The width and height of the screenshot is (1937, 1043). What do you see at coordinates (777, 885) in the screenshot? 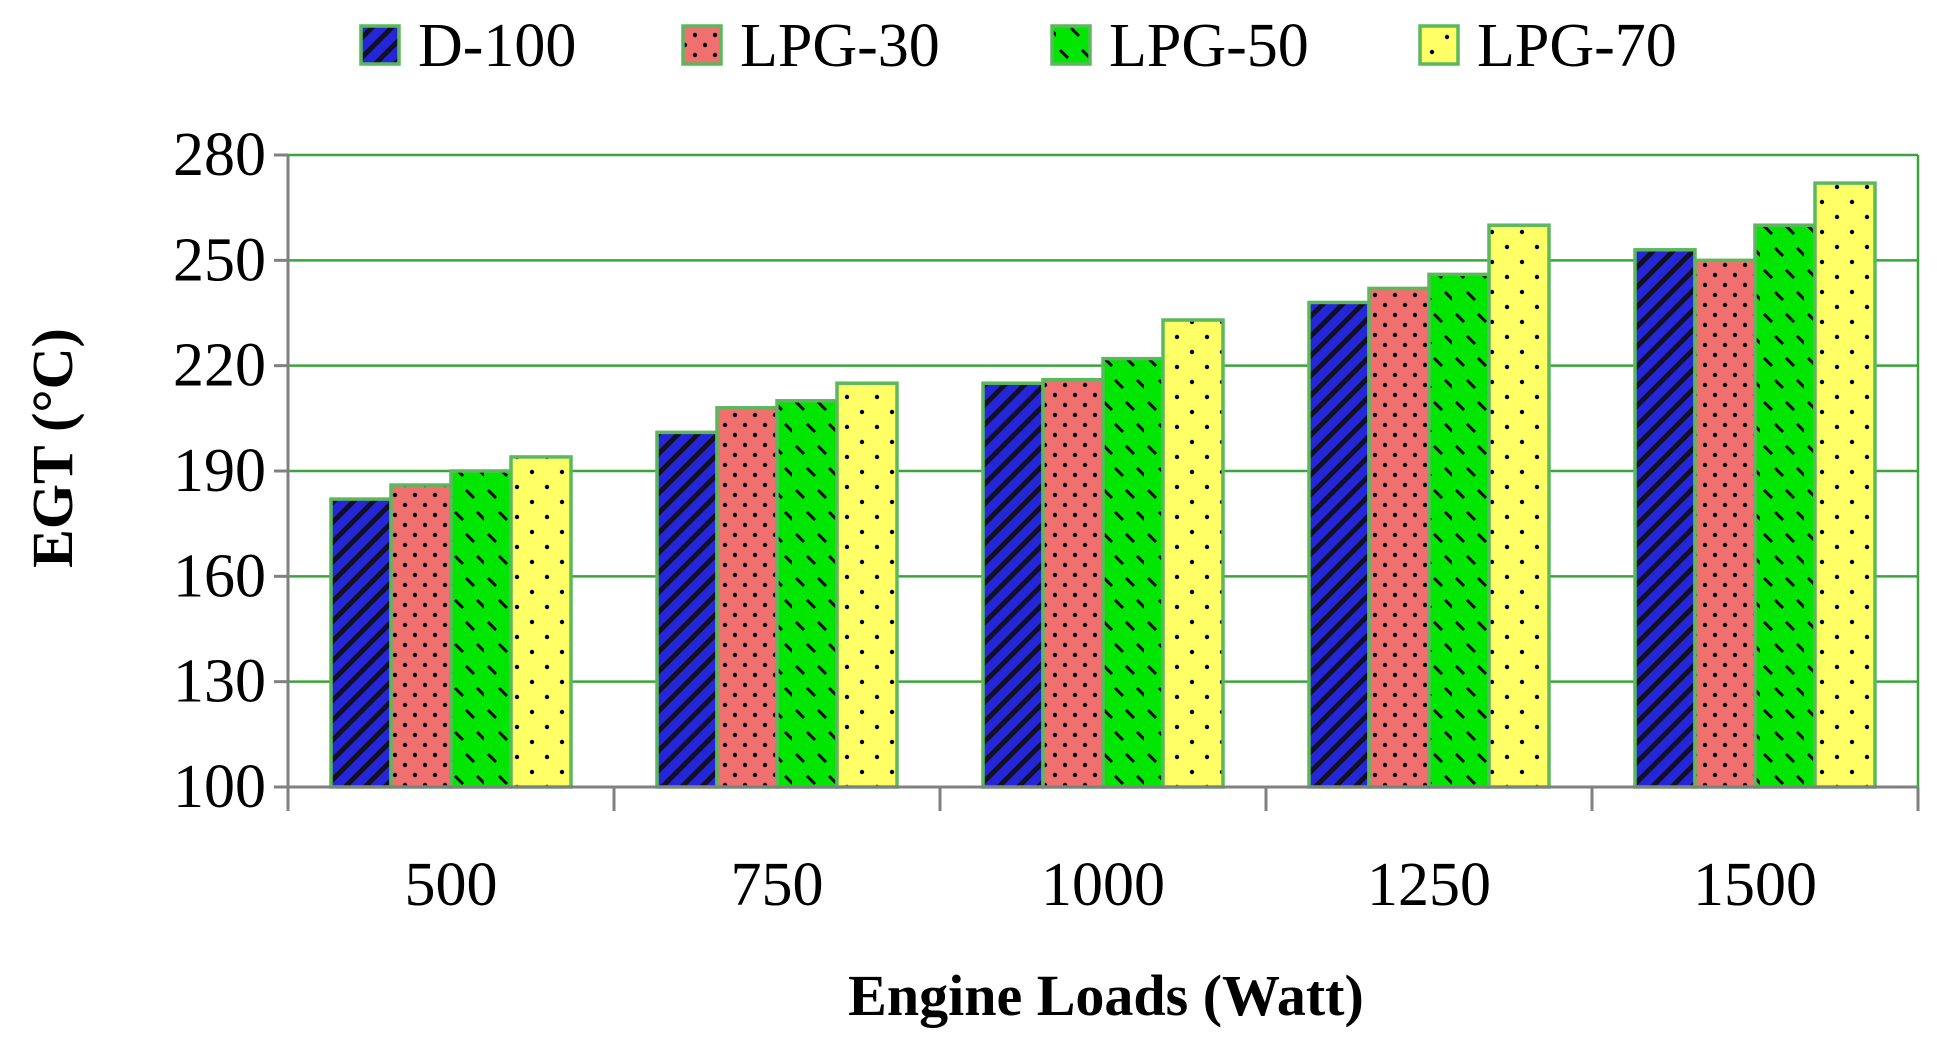
I see `x-tick-label-750: 750` at bounding box center [777, 885].